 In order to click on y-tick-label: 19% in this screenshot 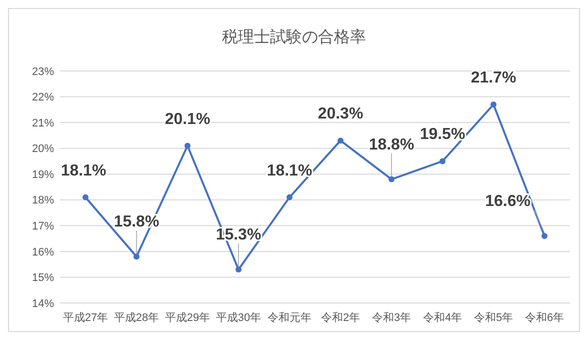, I will do `click(43, 174)`.